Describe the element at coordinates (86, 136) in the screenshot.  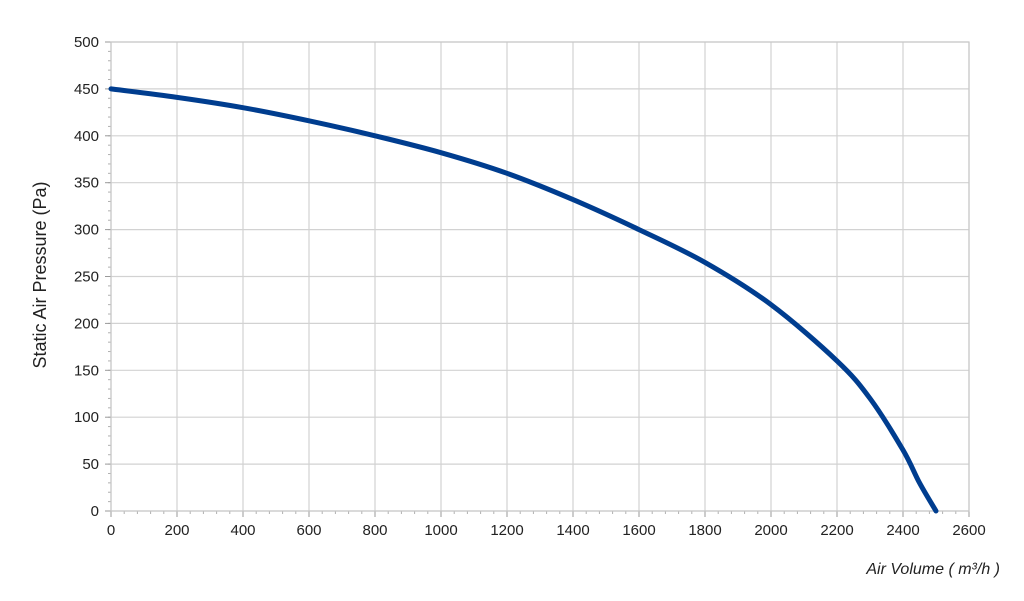
I see `y-tick-label: 400` at that location.